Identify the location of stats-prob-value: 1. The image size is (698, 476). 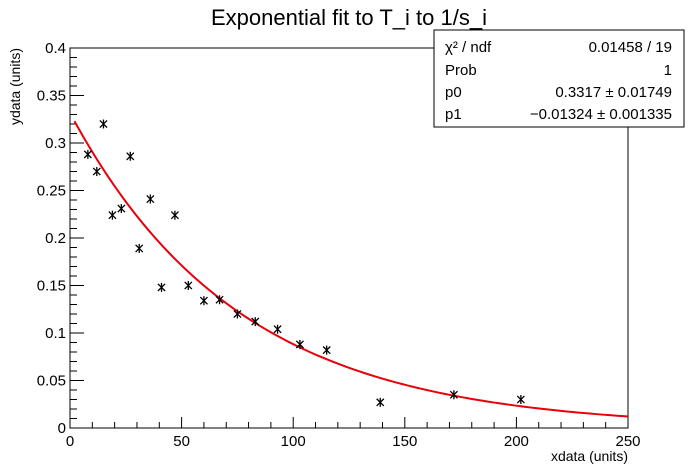
(668, 70).